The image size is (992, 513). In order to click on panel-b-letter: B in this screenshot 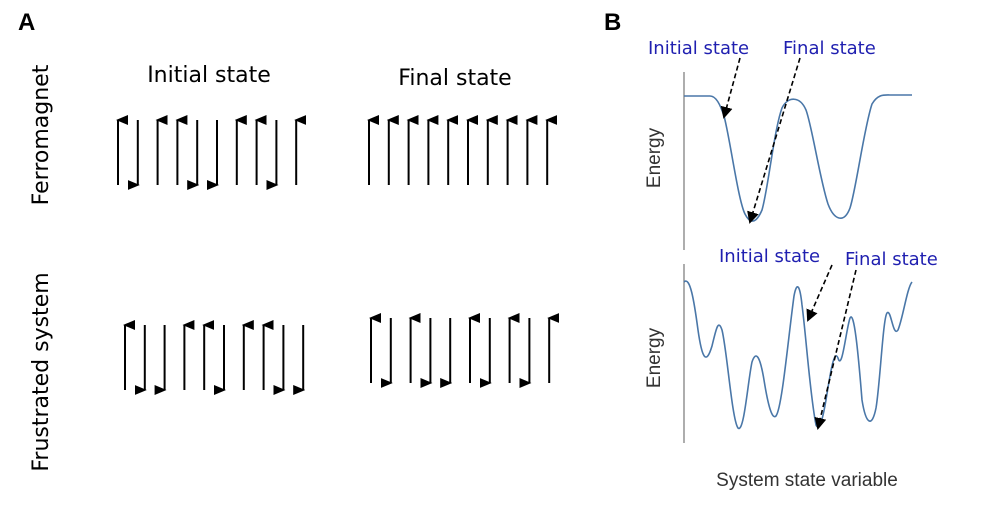, I will do `click(612, 22)`.